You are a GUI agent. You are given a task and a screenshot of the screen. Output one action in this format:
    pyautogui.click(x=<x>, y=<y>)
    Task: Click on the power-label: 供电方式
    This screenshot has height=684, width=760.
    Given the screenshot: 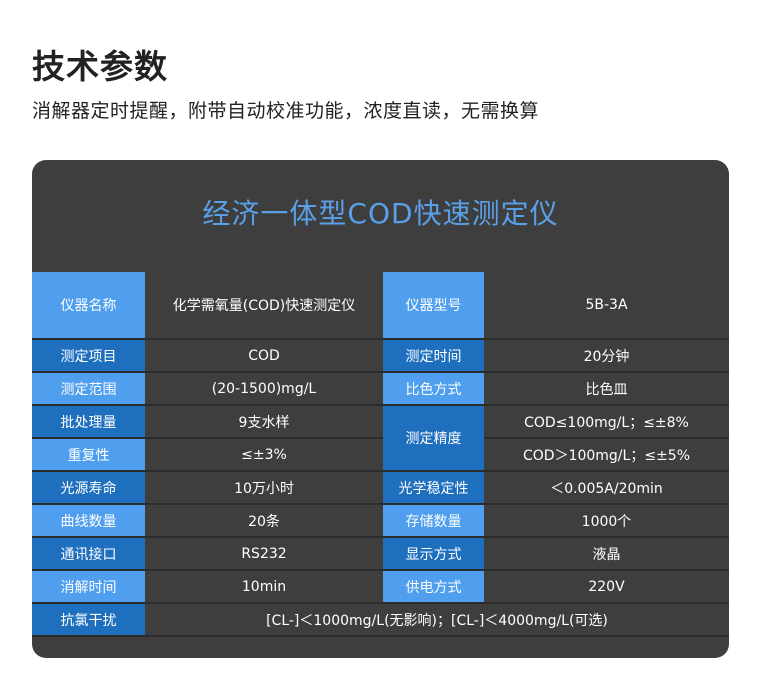 What is the action you would take?
    pyautogui.click(x=433, y=587)
    